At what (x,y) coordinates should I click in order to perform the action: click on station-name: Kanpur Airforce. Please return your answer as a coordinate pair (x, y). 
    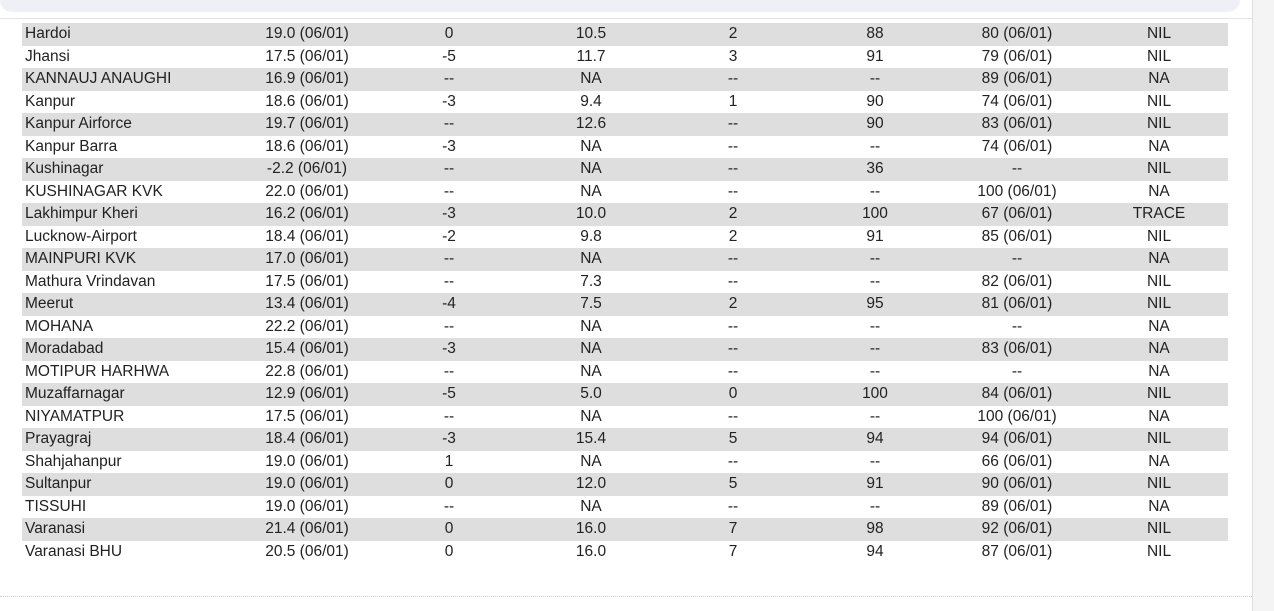
    Looking at the image, I should click on (78, 123).